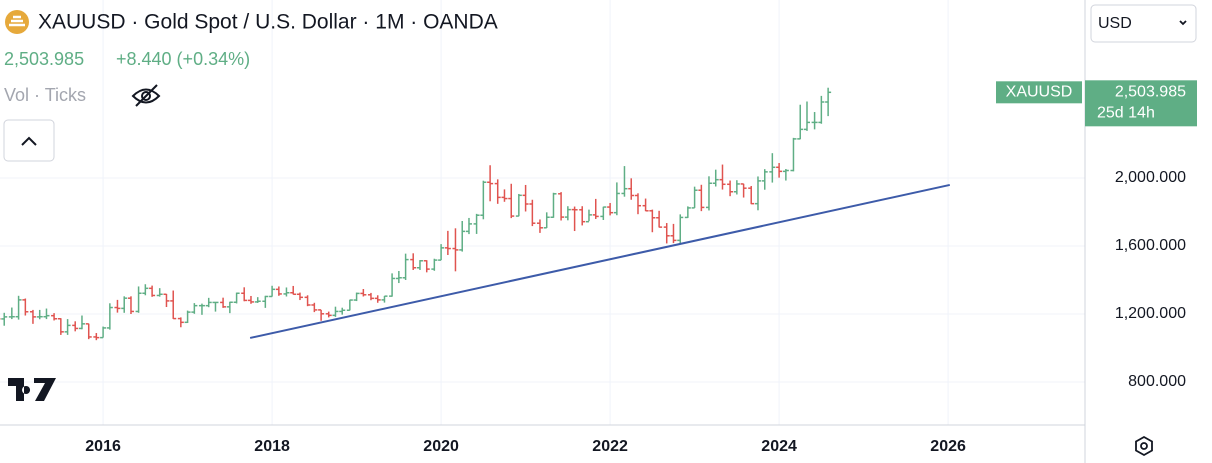 This screenshot has height=463, width=1212. Describe the element at coordinates (1150, 177) in the screenshot. I see `y-tick-label: 2,000.000` at that location.